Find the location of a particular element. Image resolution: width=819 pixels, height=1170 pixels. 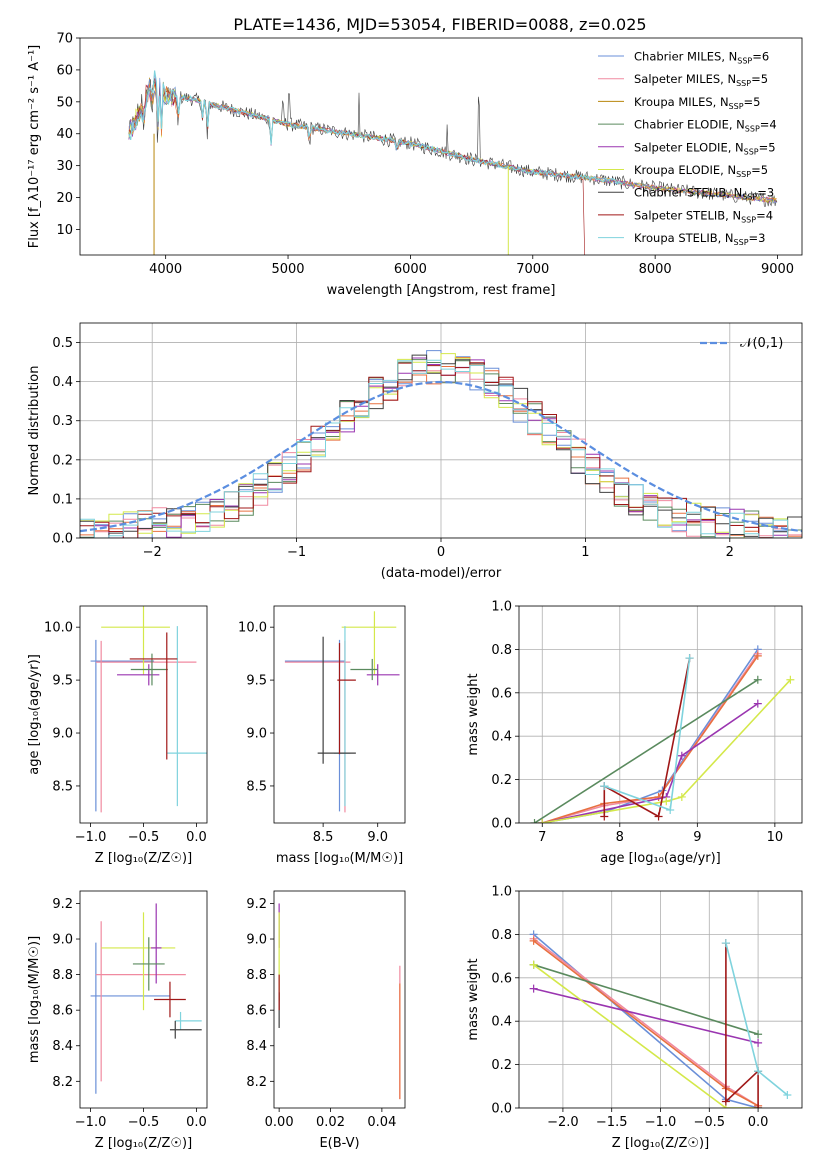

y-tick-label: 0.8 is located at coordinates (501, 935).